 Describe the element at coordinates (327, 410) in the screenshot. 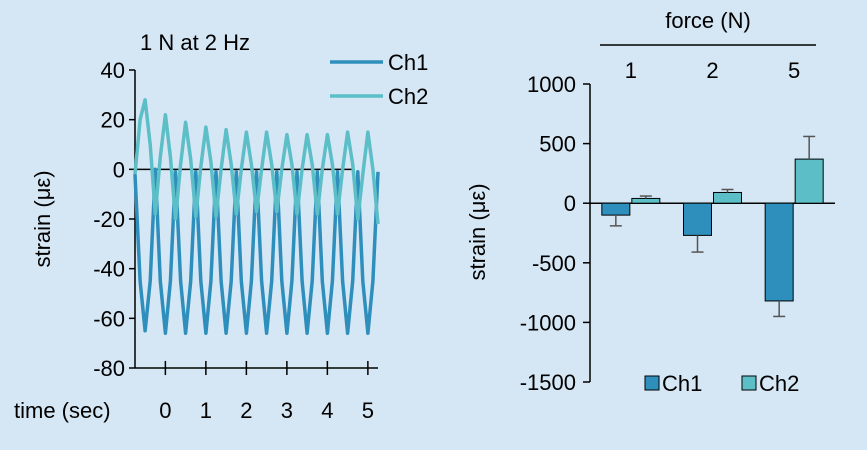

I see `x-tick-label: 4` at that location.